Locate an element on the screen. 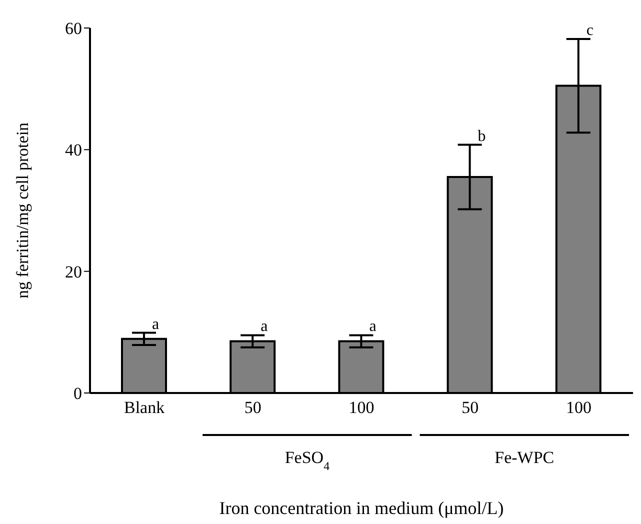  y-tick-label: 40 is located at coordinates (73, 150).